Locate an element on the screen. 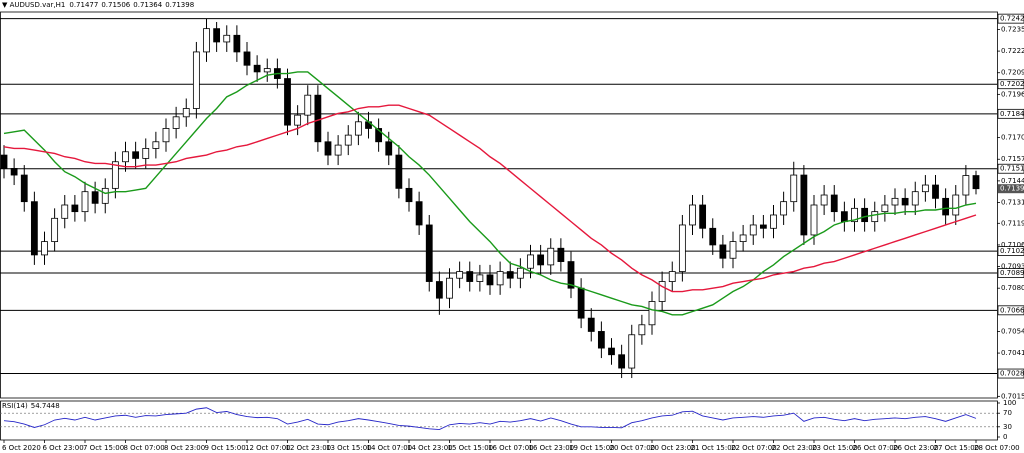 The height and width of the screenshot is (453, 1024). current-price-label: 0.71398 is located at coordinates (1012, 189).